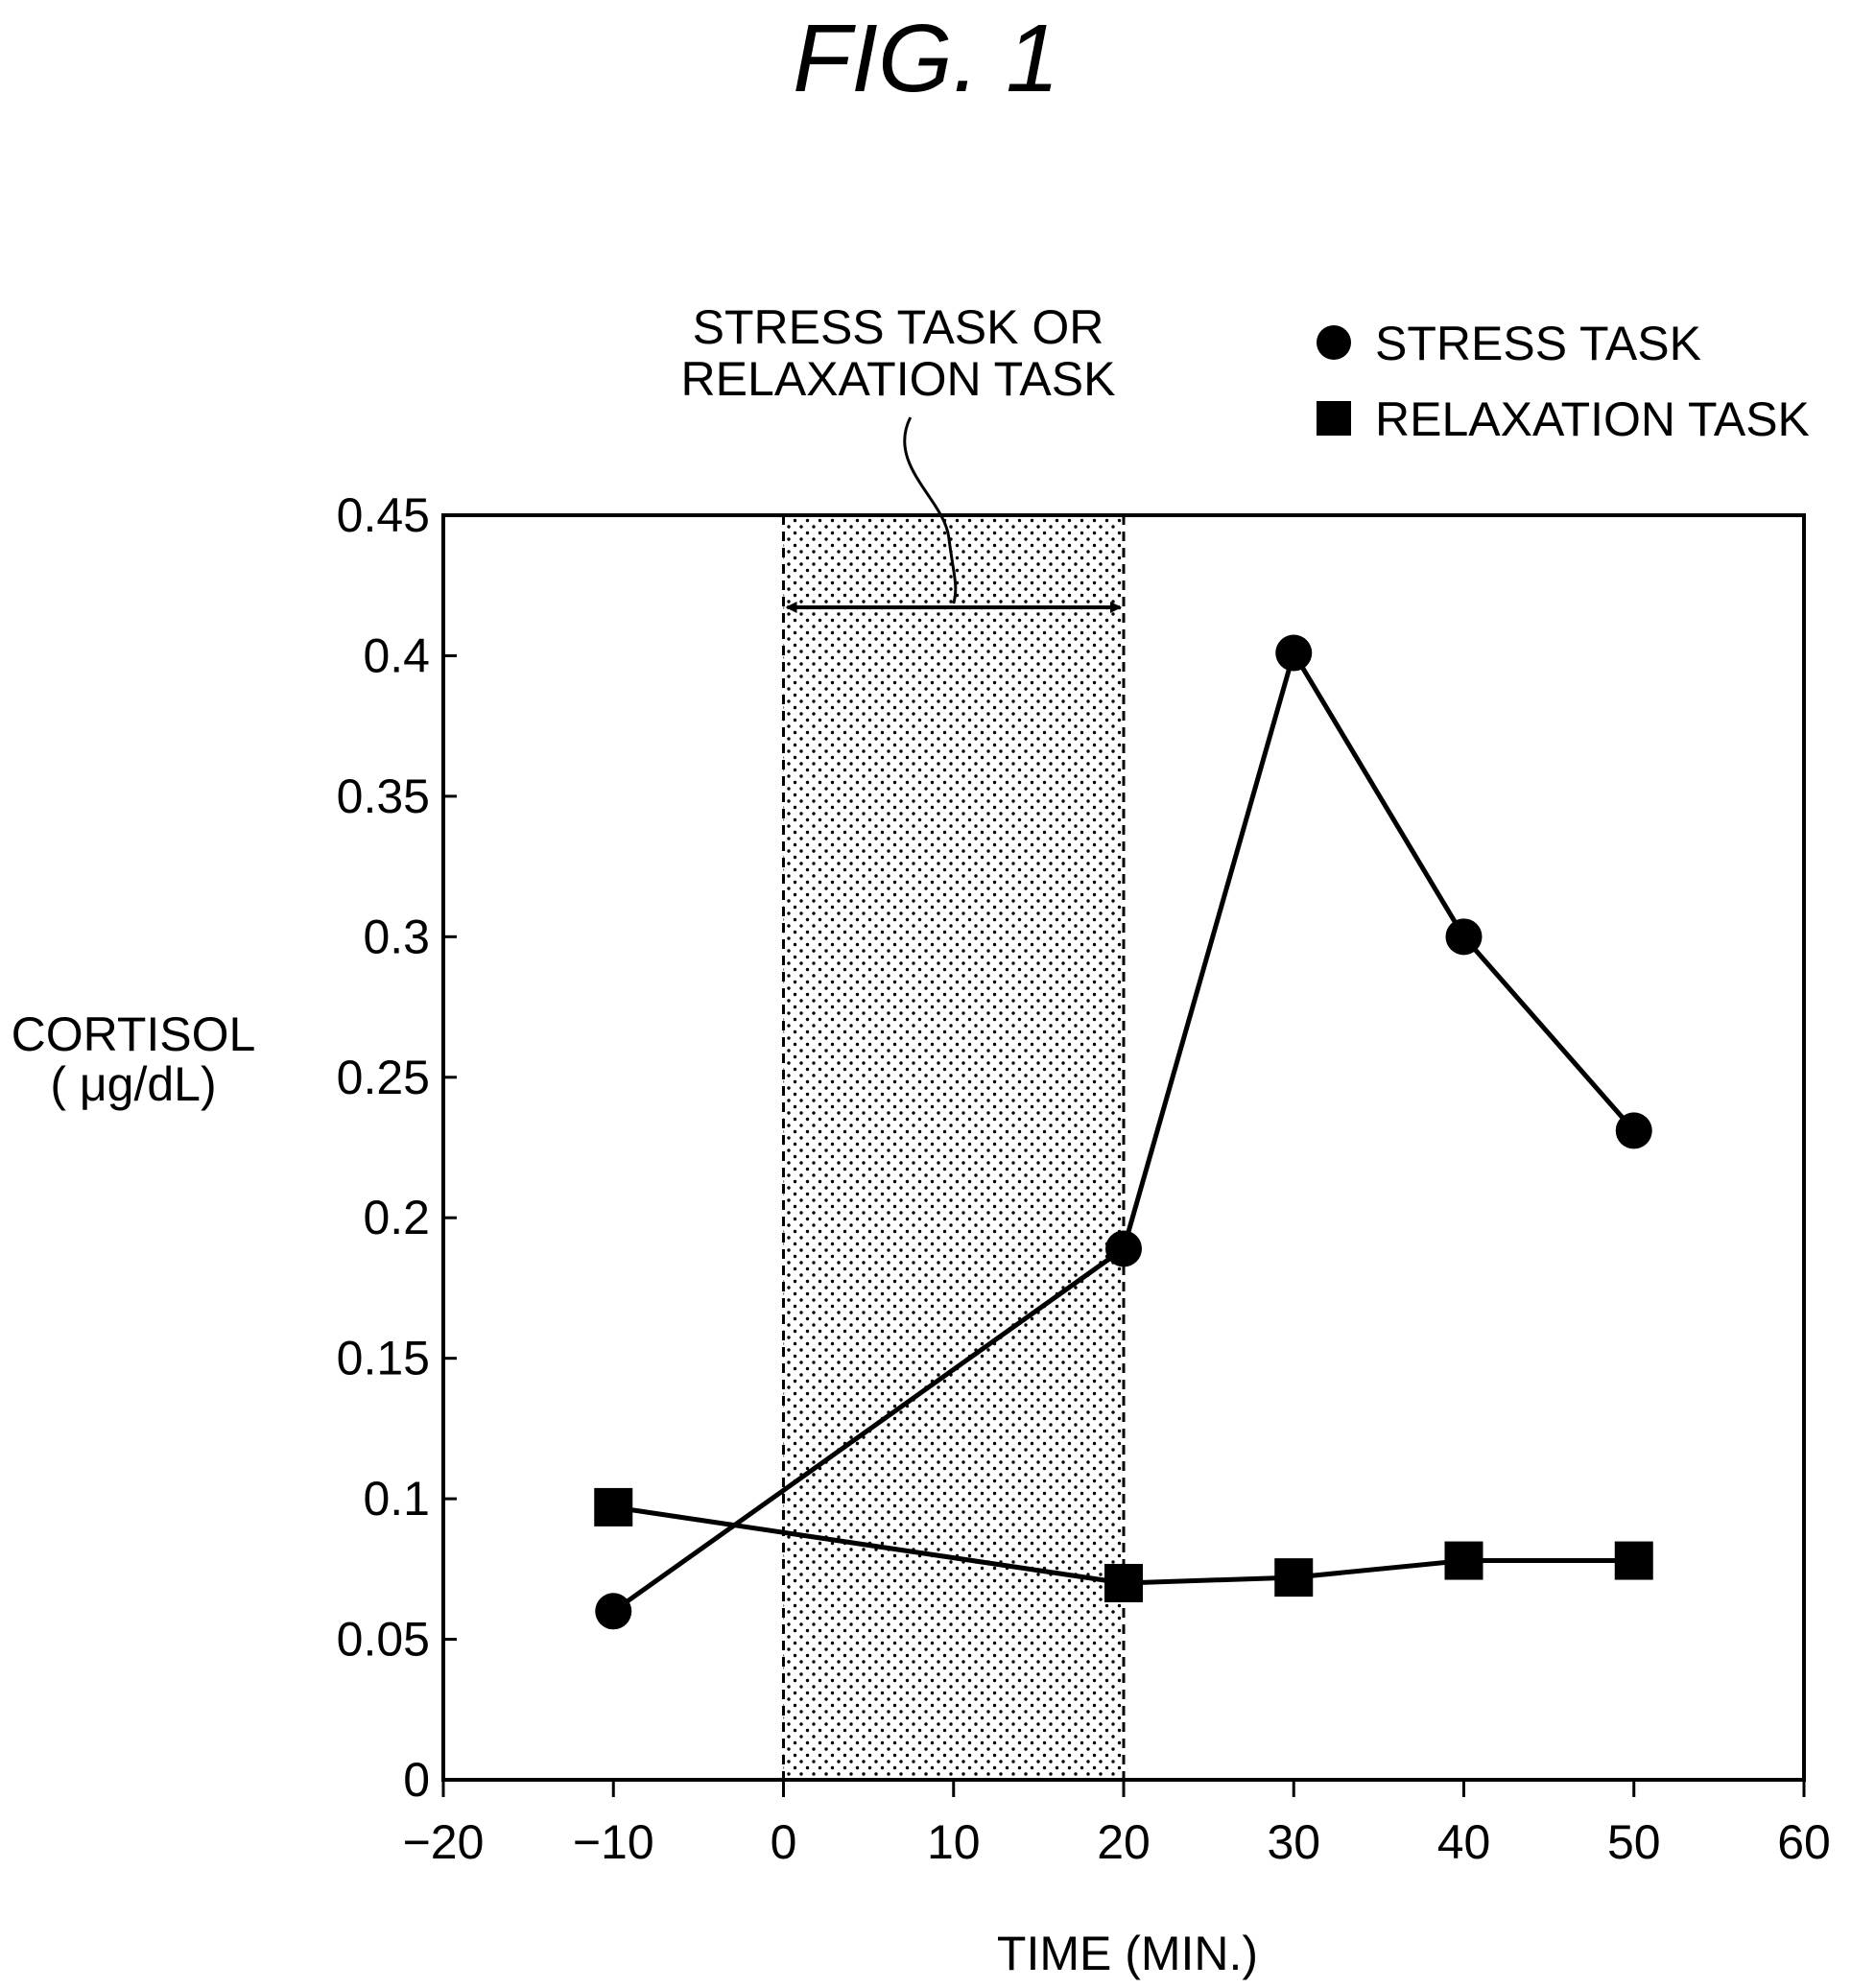 This screenshot has width=1851, height=1988. Describe the element at coordinates (614, 1842) in the screenshot. I see `x-tick-label: −10` at that location.